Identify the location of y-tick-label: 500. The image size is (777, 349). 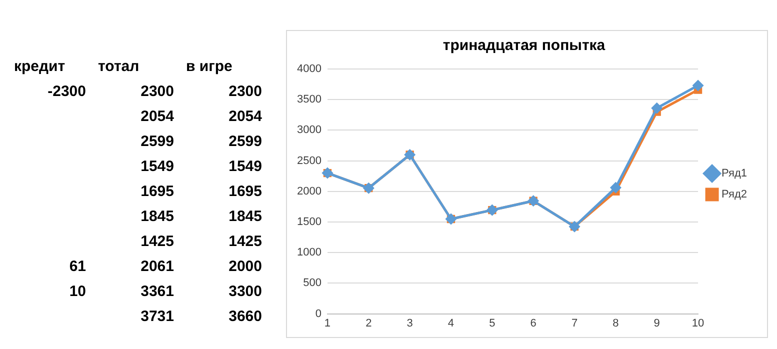
(312, 283).